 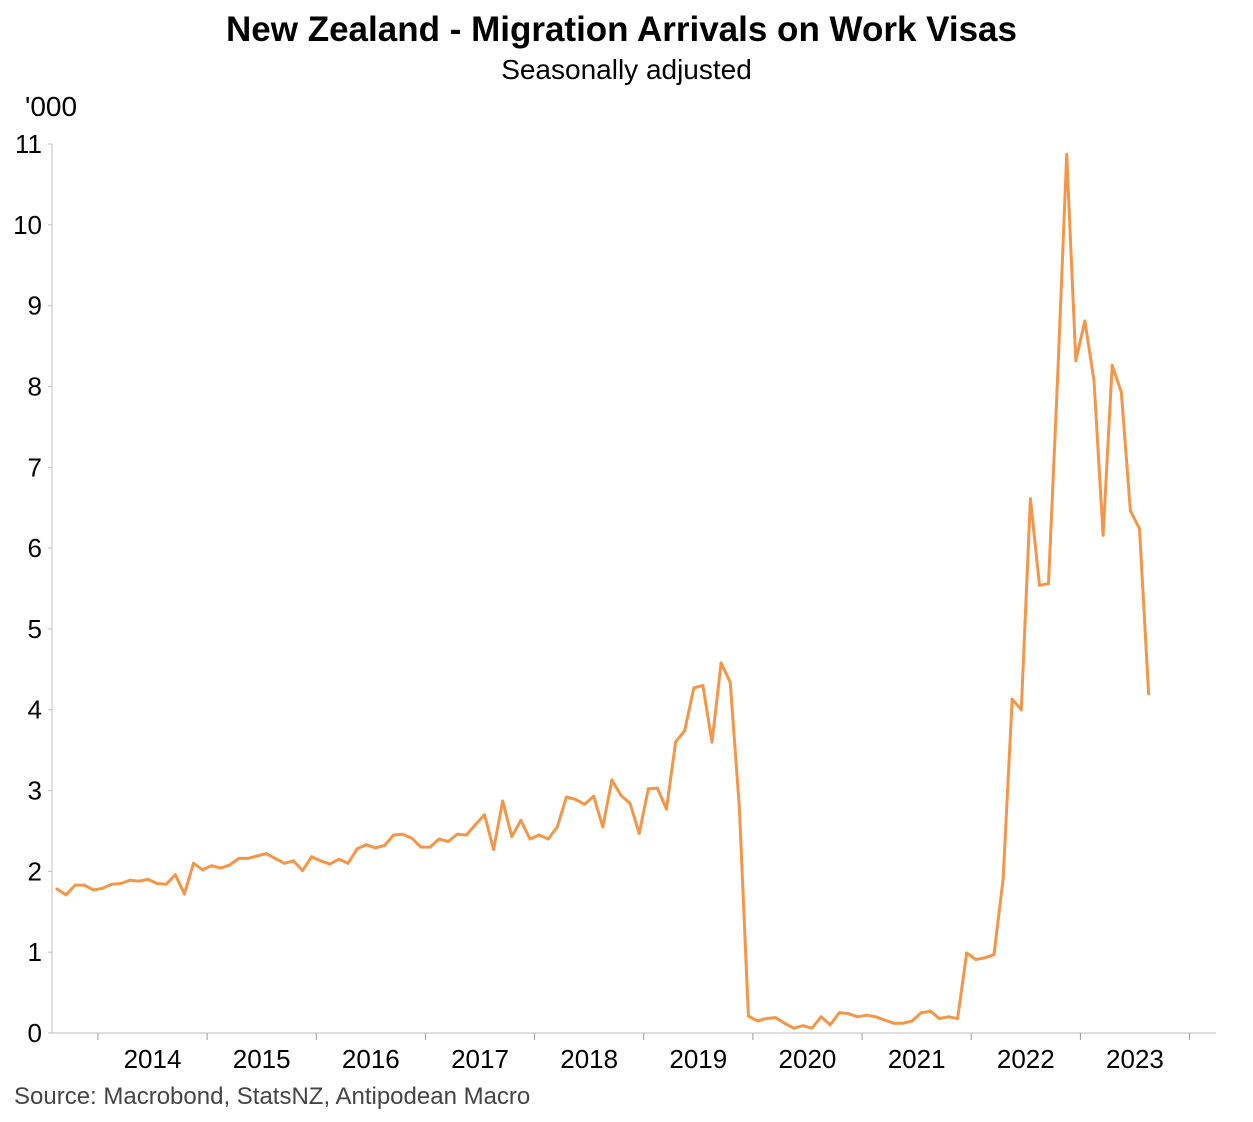 I want to click on y-tick-label: 1, so click(x=35, y=952).